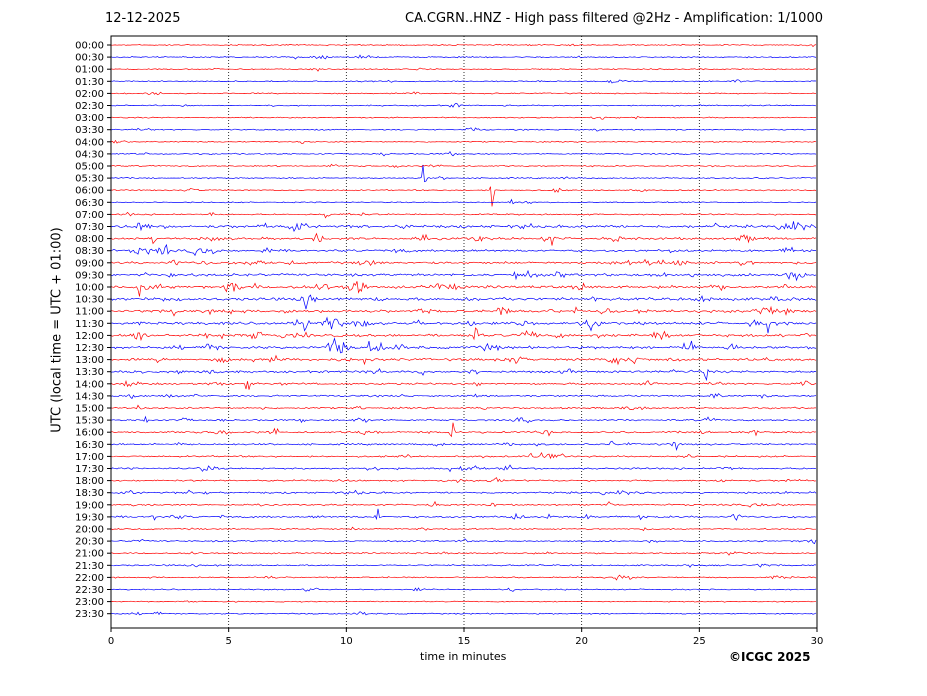 The image size is (927, 696). I want to click on y-tick-label-0800: 08:00, so click(89, 239).